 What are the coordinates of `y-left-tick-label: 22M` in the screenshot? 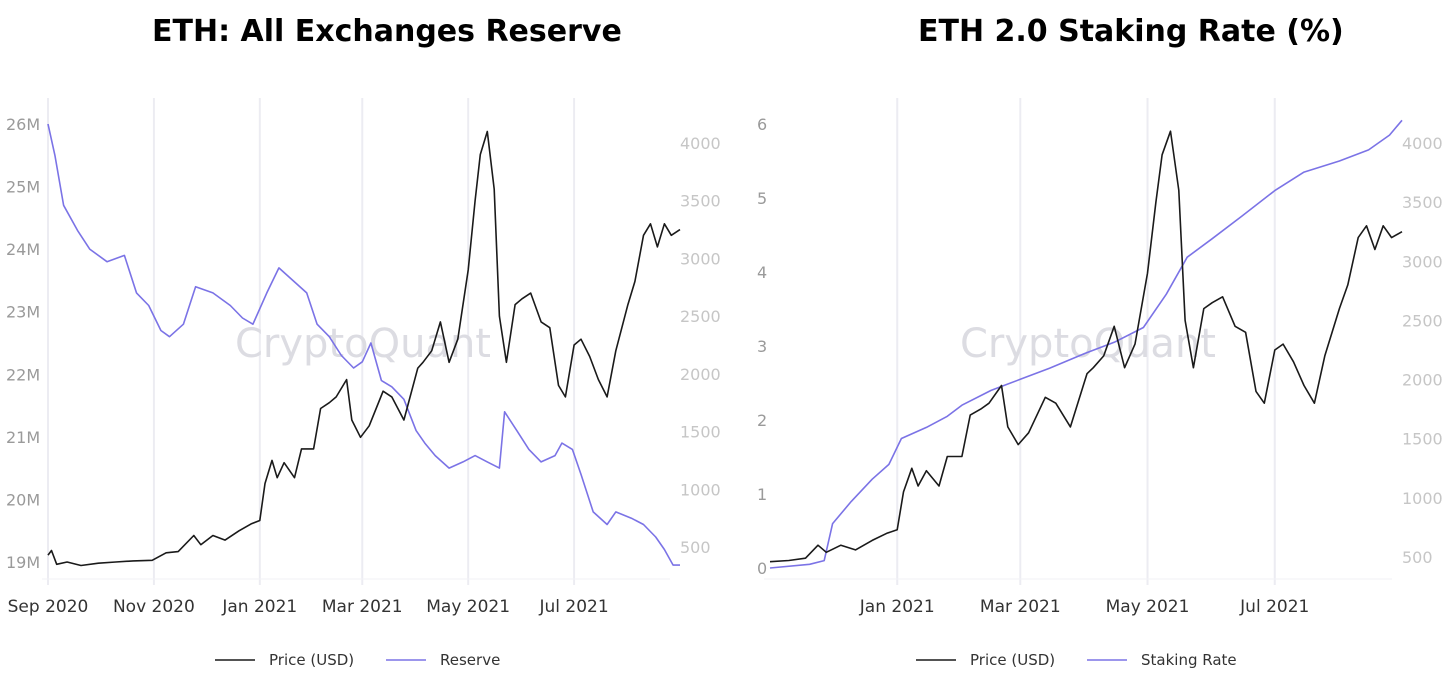 It's located at (23, 374).